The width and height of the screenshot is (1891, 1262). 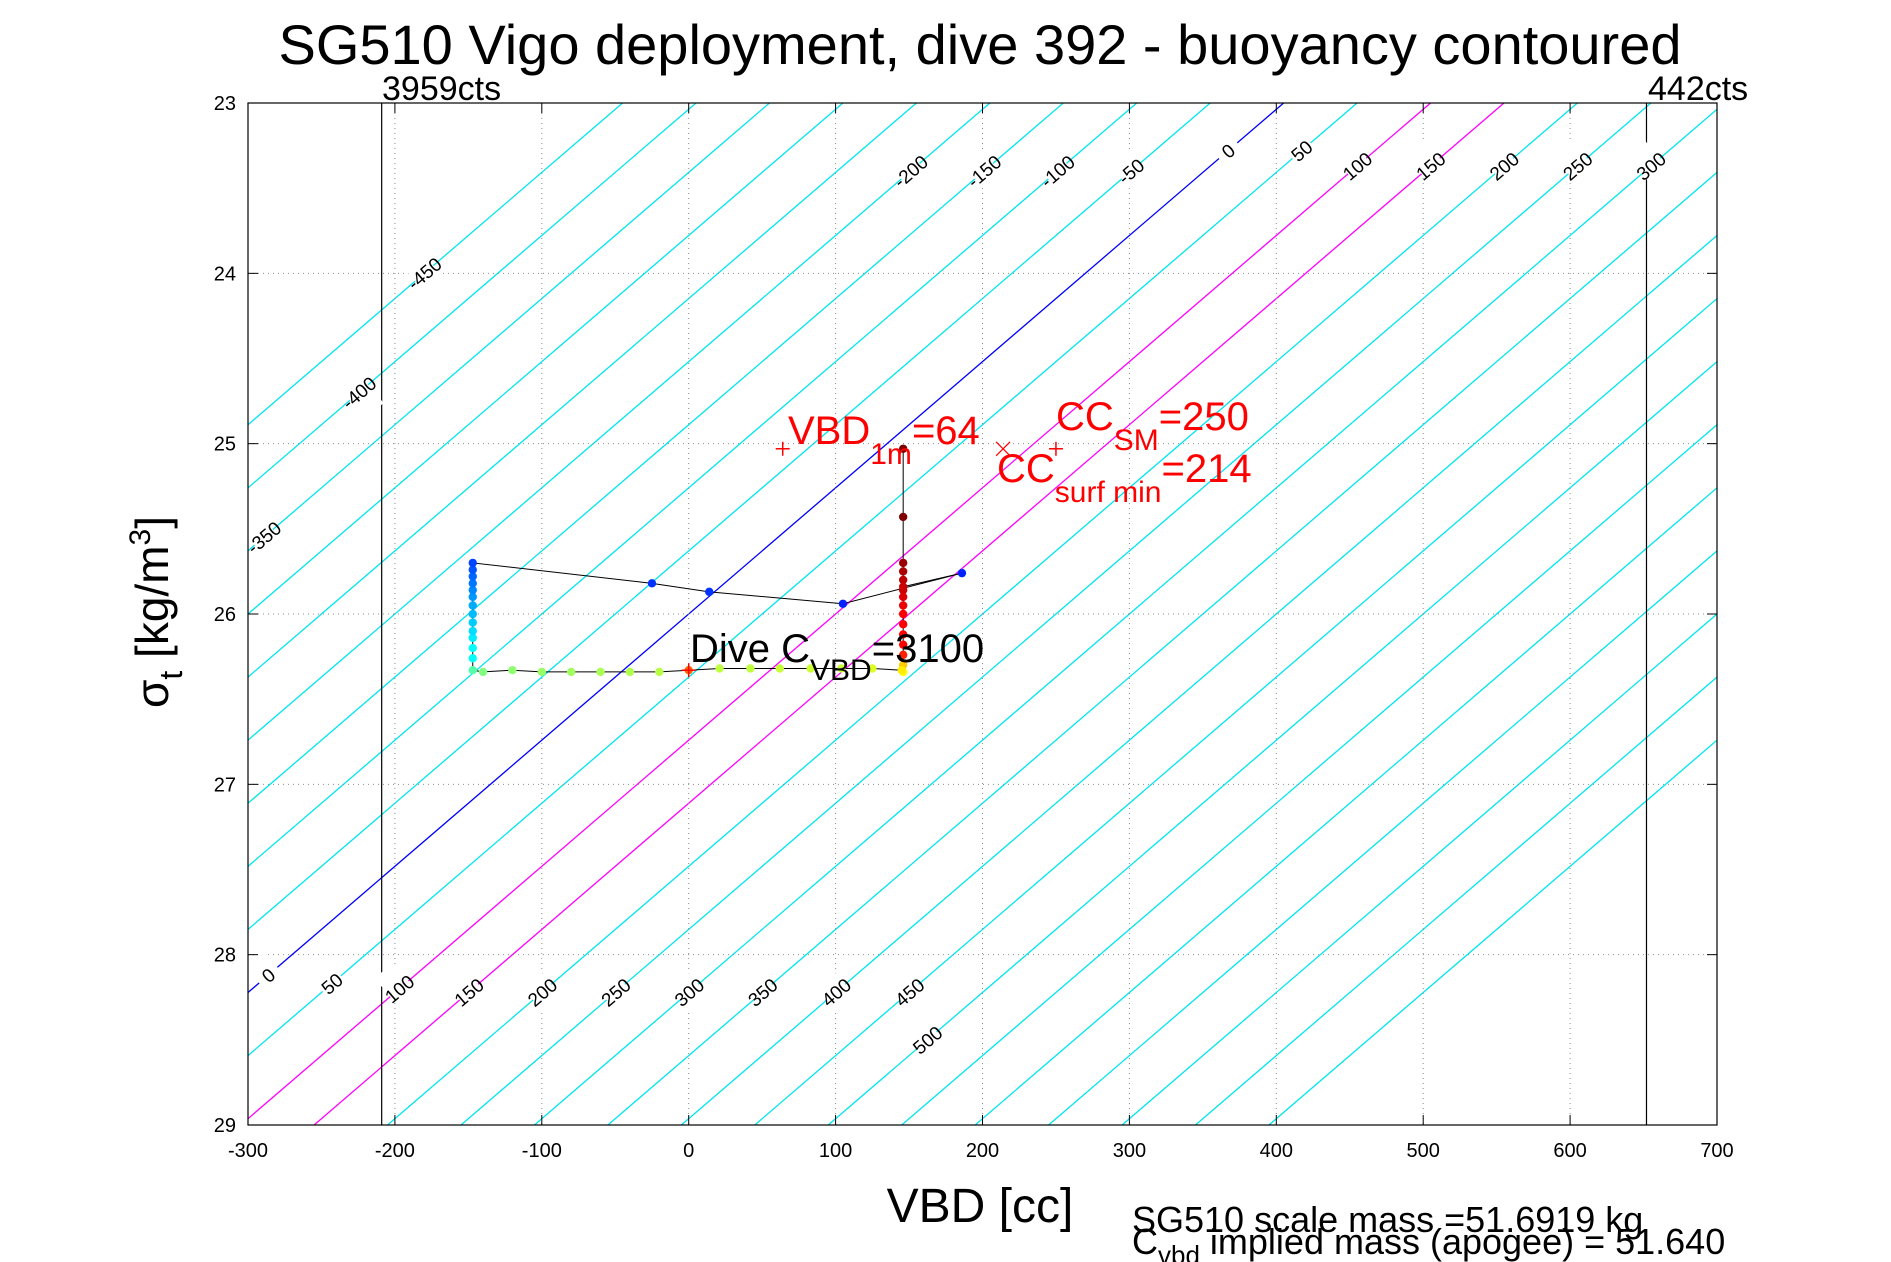 I want to click on y-axis-unit: [kg/m, so click(x=152, y=607).